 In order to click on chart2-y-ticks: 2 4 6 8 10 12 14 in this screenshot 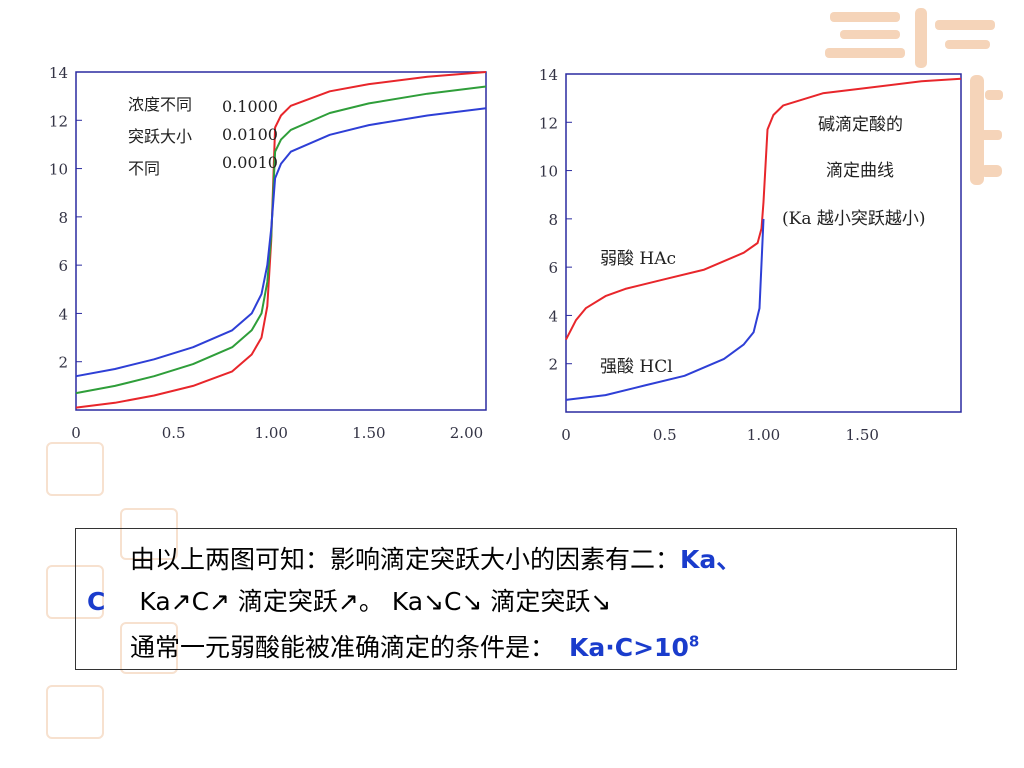, I will do `click(555, 220)`.